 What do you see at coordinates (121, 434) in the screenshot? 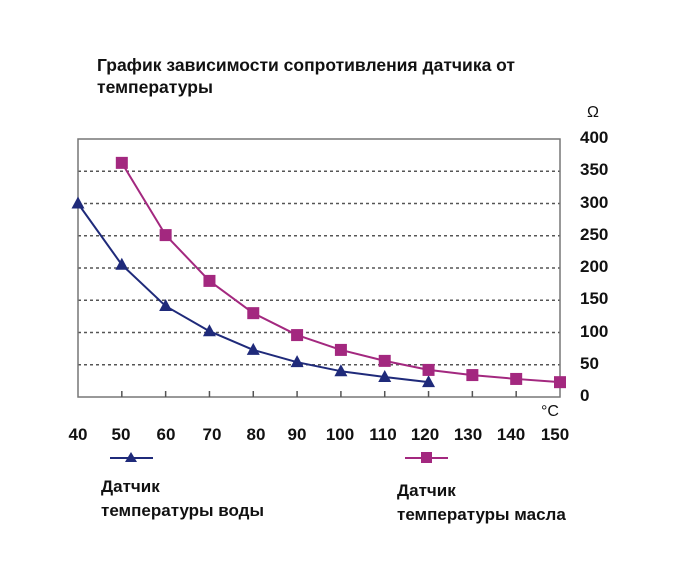
I see `x-tick-label: 50` at bounding box center [121, 434].